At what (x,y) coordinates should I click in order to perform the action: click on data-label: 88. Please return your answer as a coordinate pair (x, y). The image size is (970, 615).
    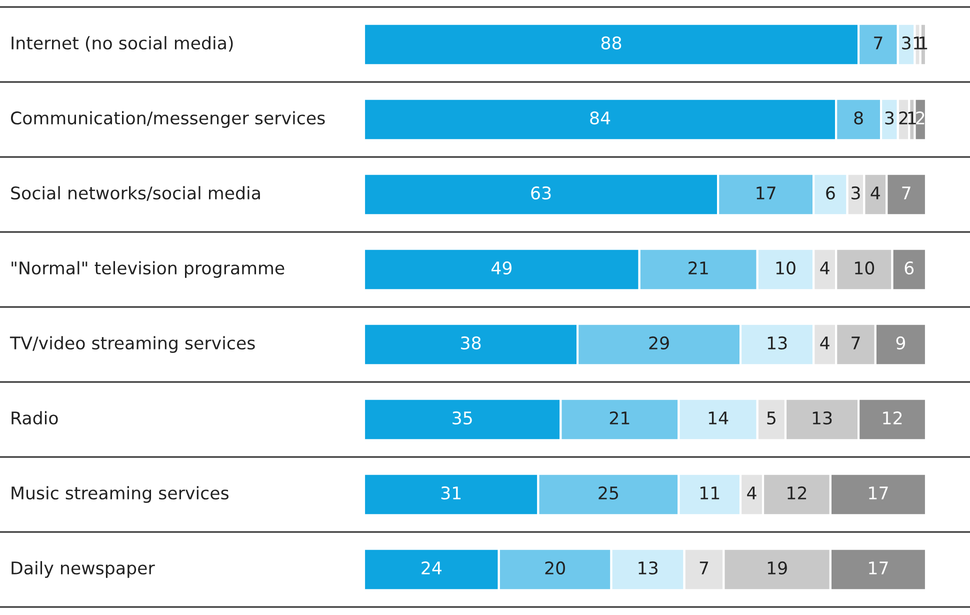
    Looking at the image, I should click on (611, 43).